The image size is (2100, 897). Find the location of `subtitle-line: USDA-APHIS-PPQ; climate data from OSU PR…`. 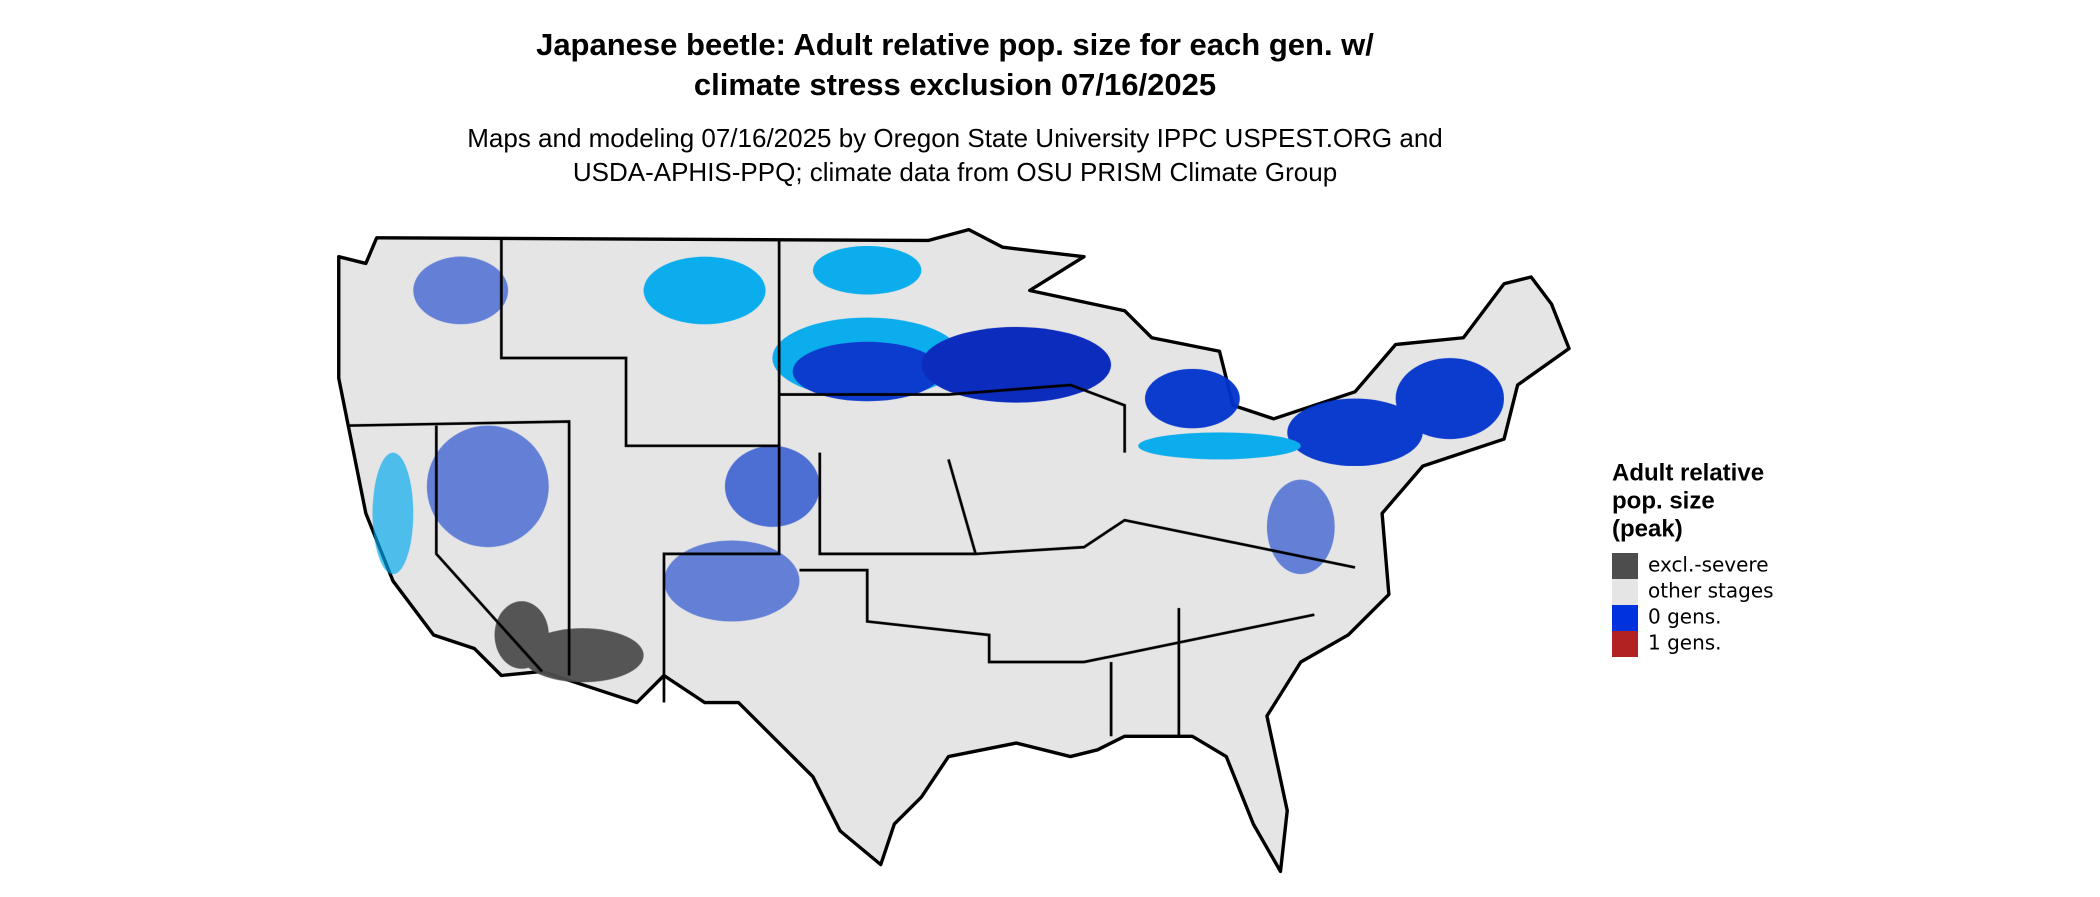

subtitle-line: USDA-APHIS-PPQ; climate data from OSU PR… is located at coordinates (955, 172).